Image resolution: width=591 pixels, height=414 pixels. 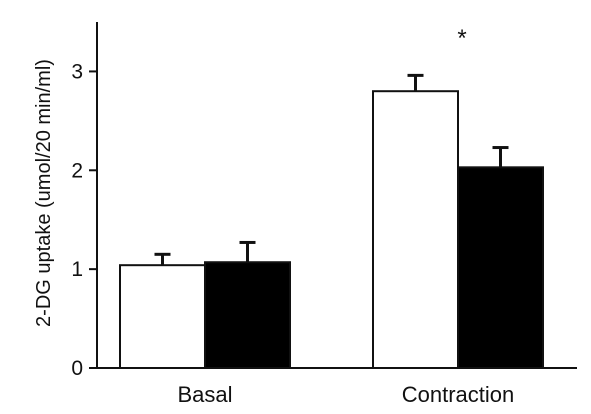 I want to click on y-tick-label: 0, so click(x=77, y=368).